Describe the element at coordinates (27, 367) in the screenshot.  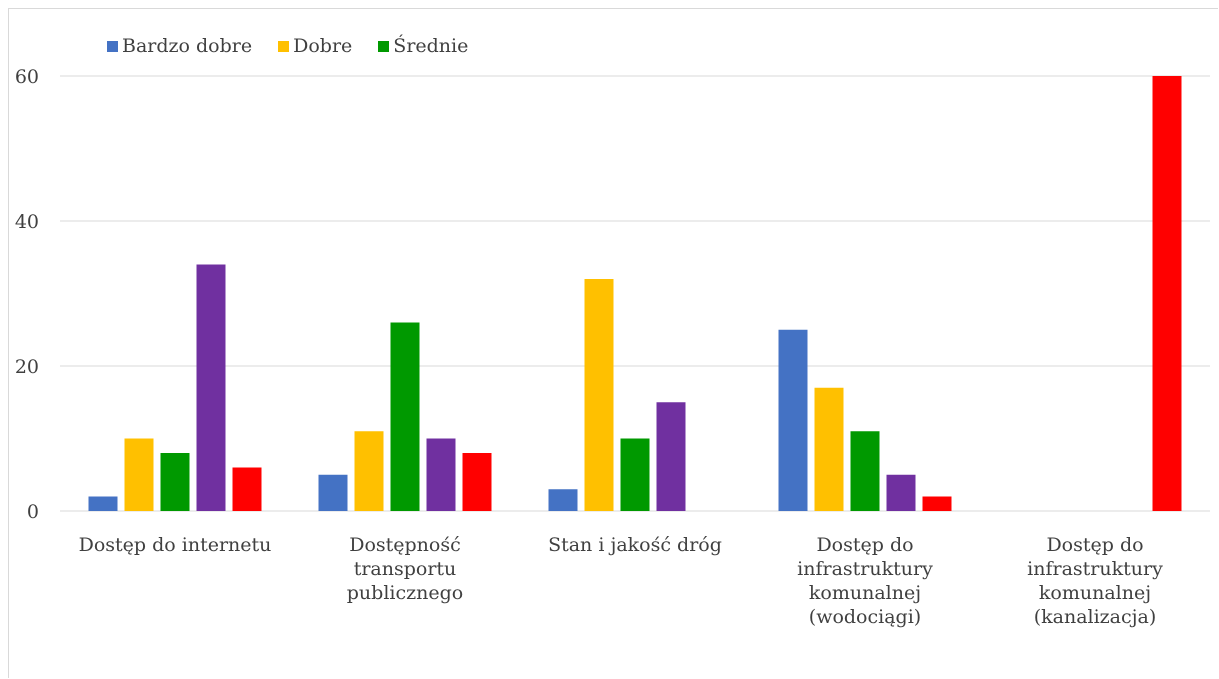
I see `y-tick-label: 20` at that location.